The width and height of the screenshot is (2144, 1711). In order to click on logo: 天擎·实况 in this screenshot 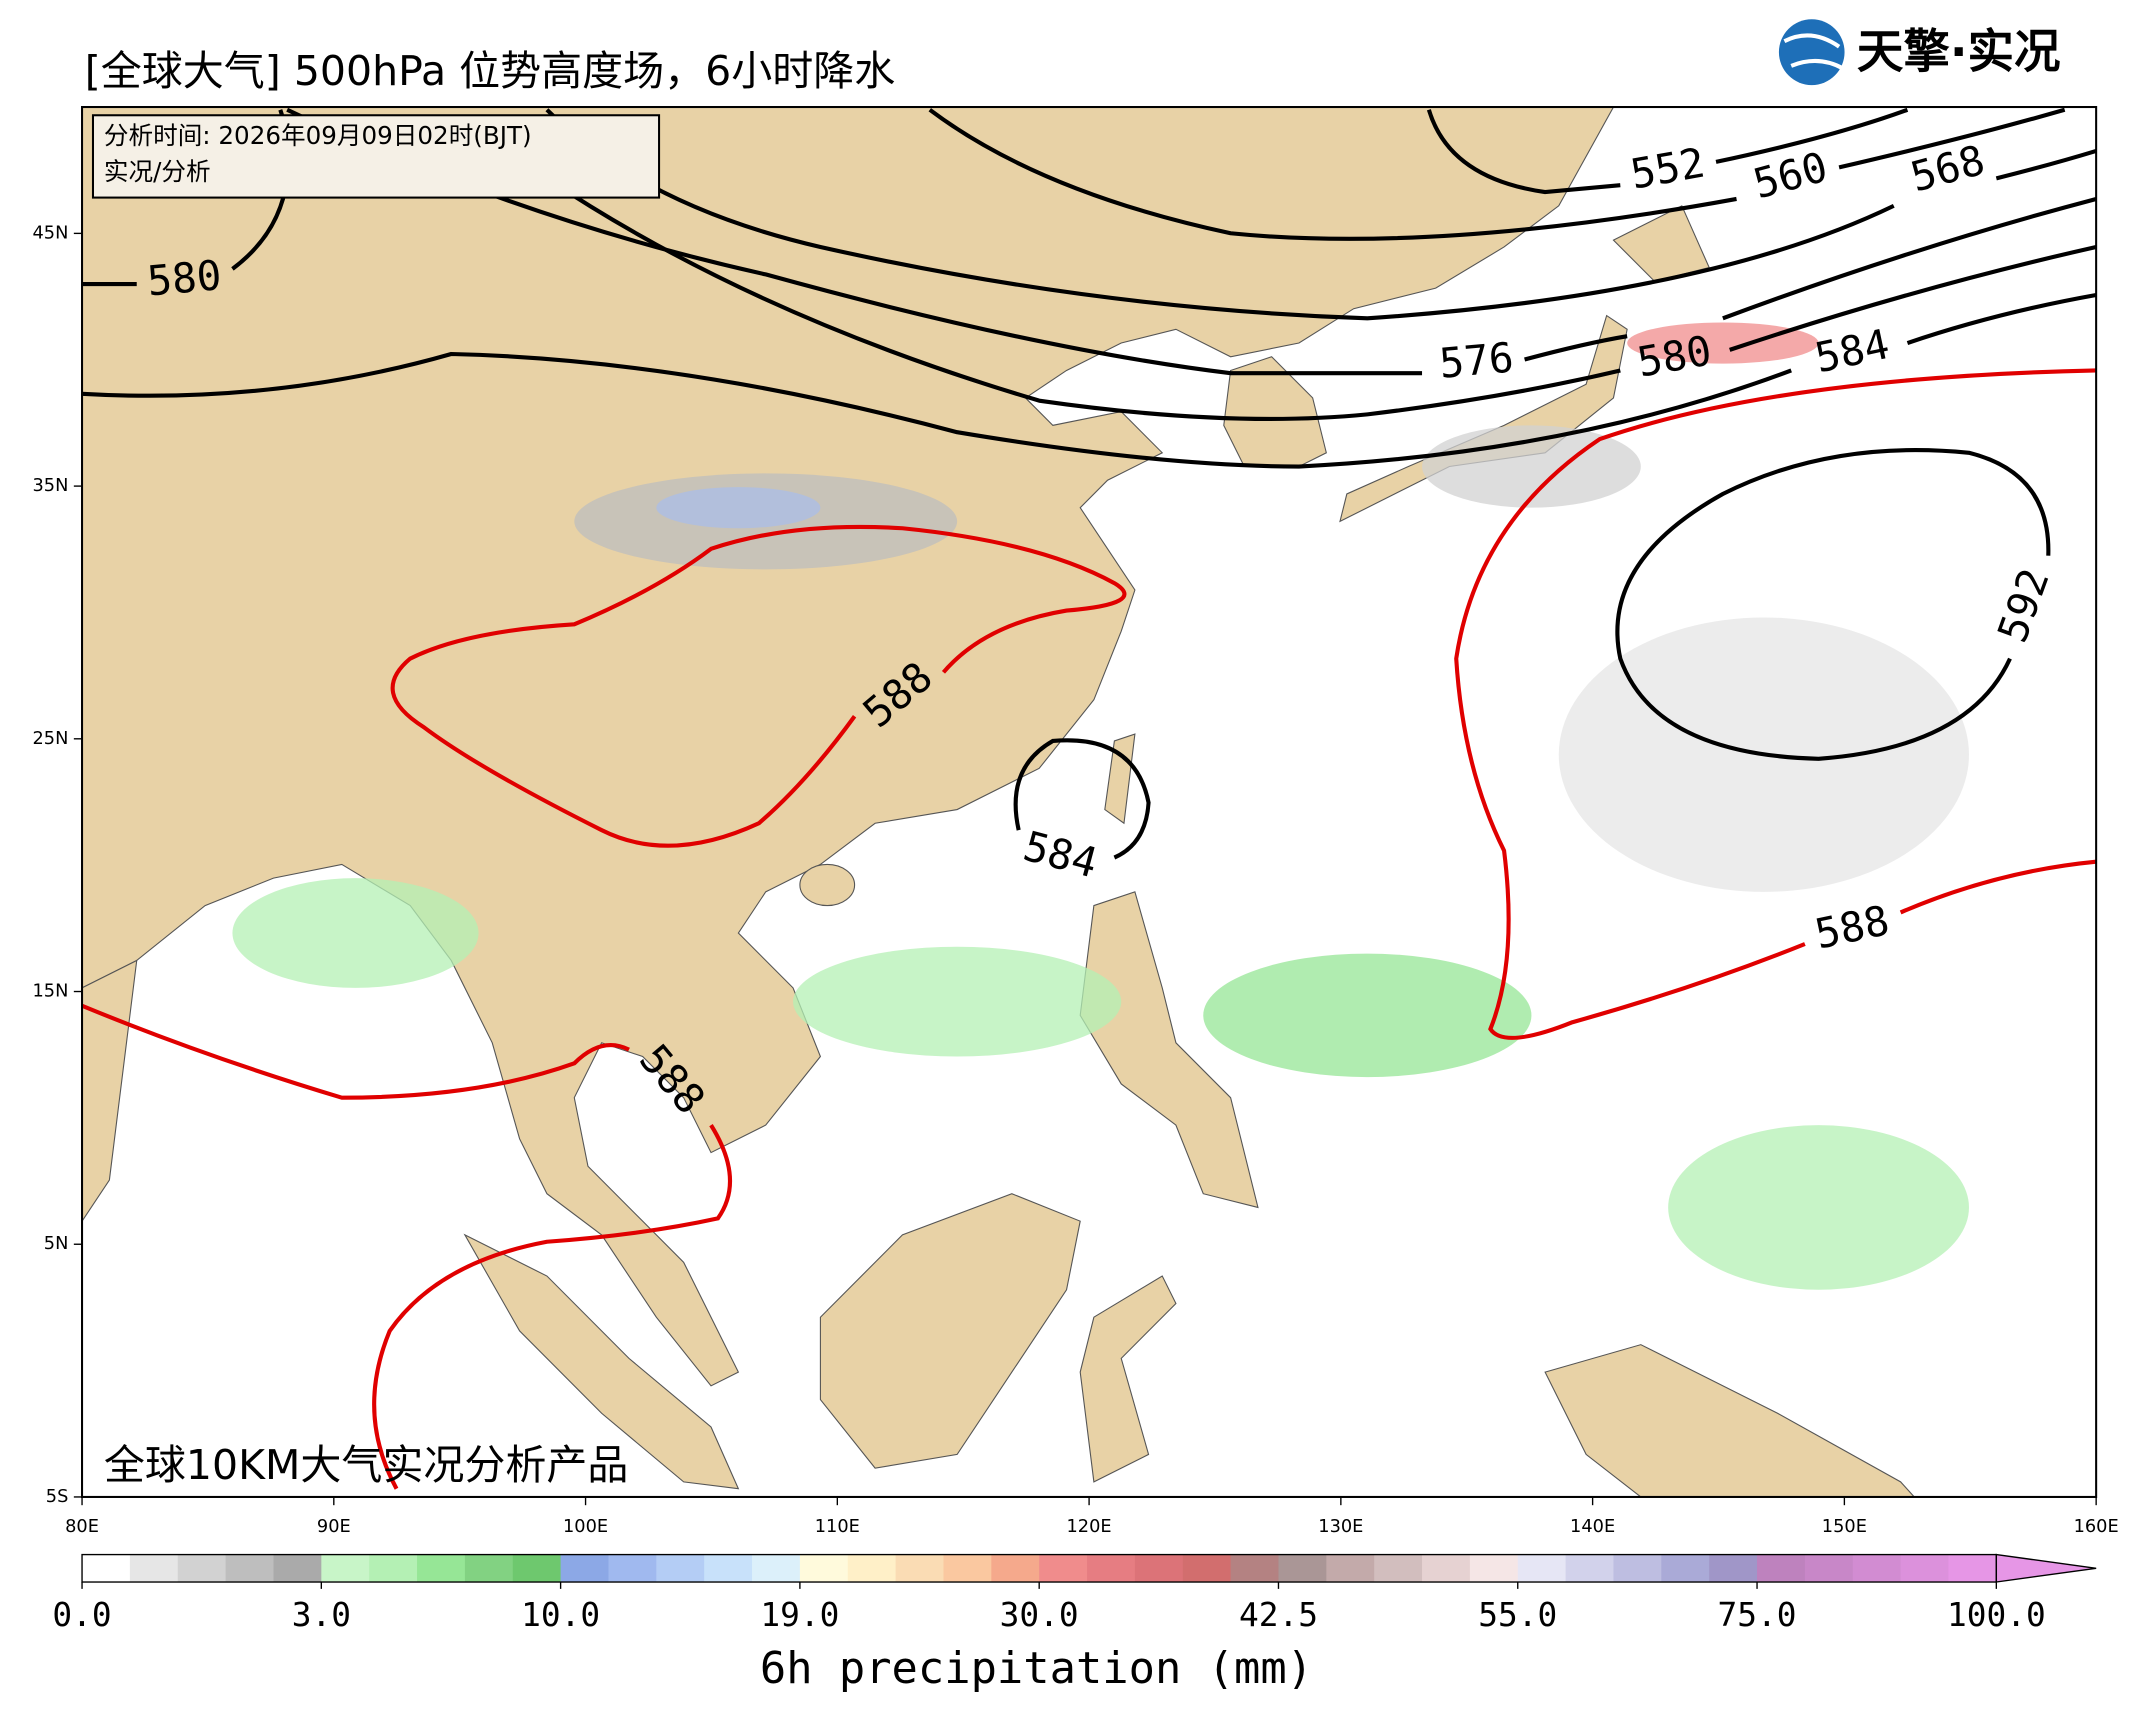, I will do `click(1919, 52)`.